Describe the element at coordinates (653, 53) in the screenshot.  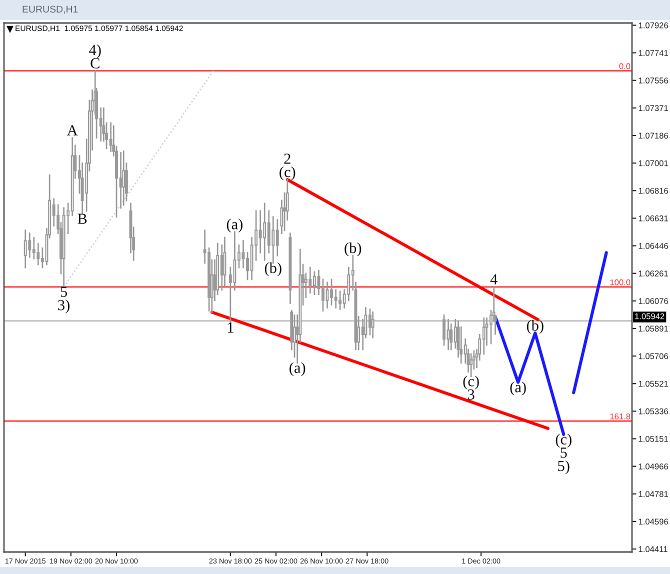
I see `y-tick-label: 1.07741` at that location.